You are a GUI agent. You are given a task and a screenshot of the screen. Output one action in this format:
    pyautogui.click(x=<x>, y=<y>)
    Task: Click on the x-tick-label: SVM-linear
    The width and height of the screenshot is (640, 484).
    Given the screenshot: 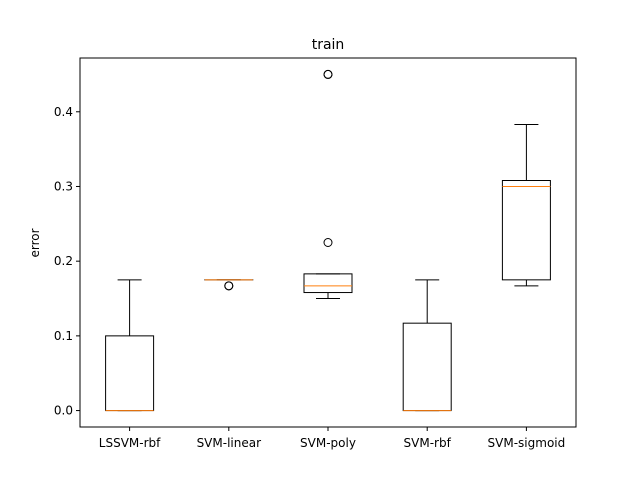 What is the action you would take?
    pyautogui.click(x=229, y=443)
    